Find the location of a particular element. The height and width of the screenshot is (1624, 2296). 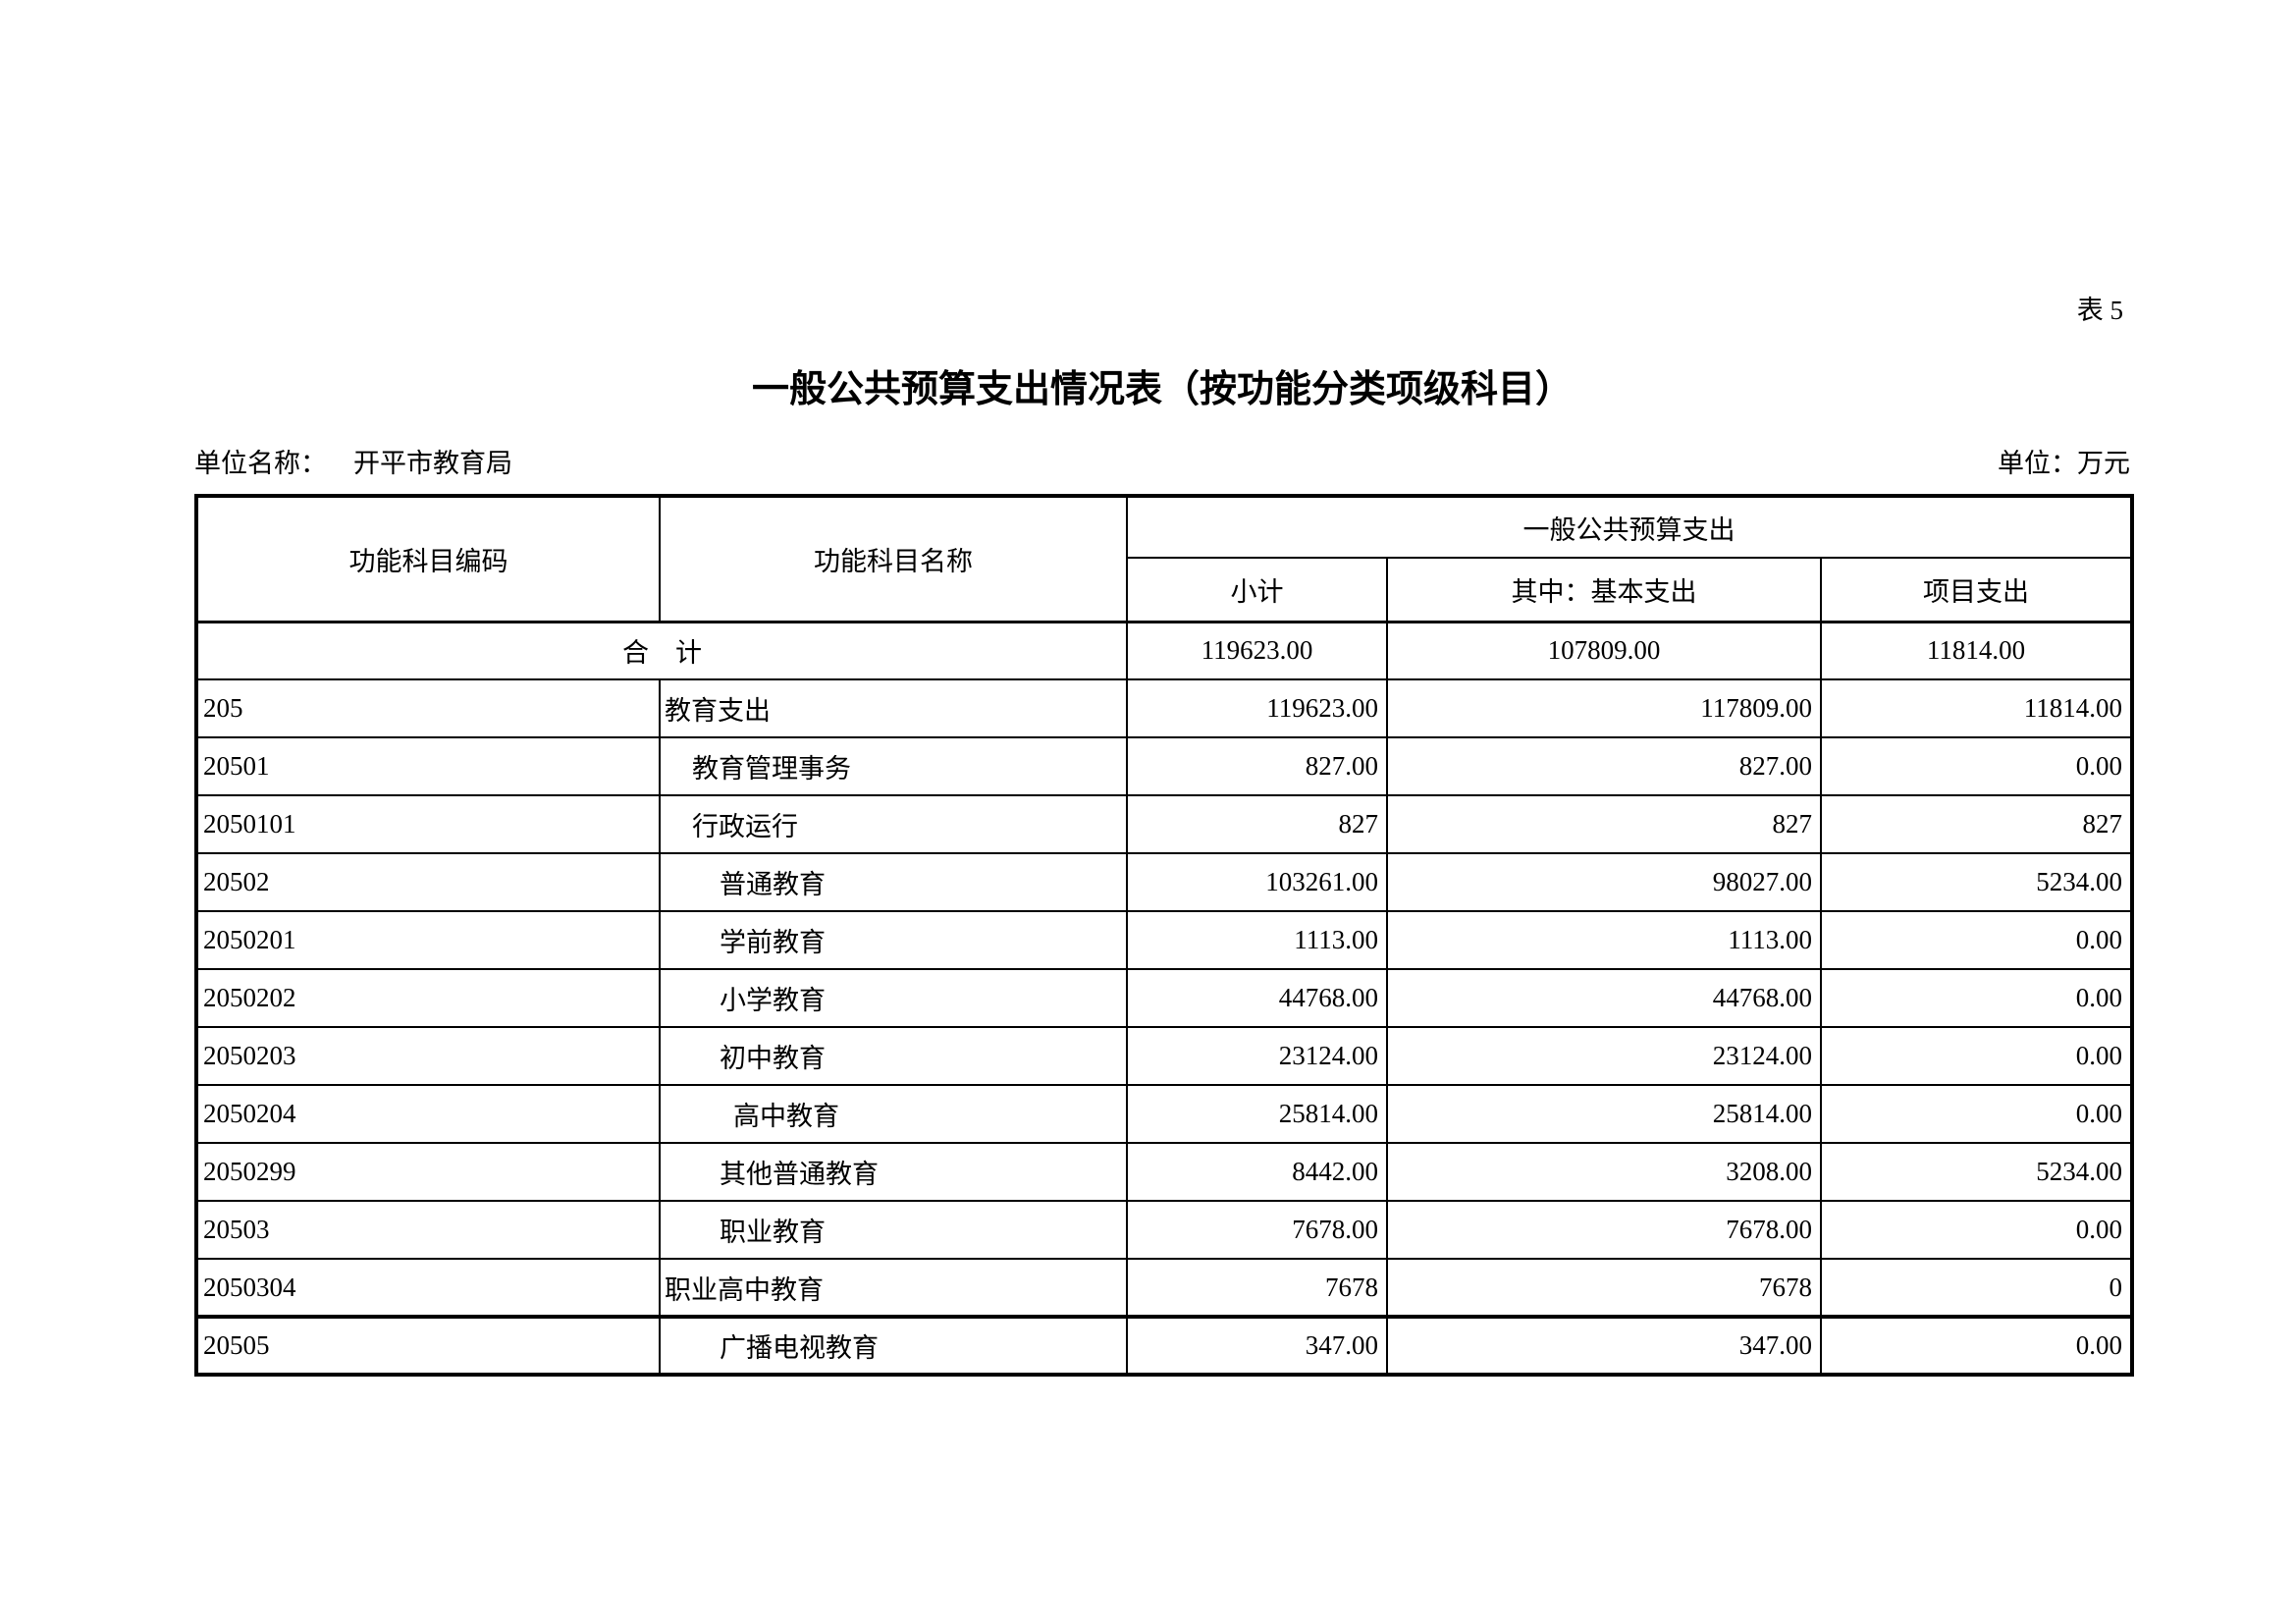

table-header: 功能科目编码 功能科目名称 一般公共预算支出 小计 其中：基本支出 项目支出 is located at coordinates (1164, 559).